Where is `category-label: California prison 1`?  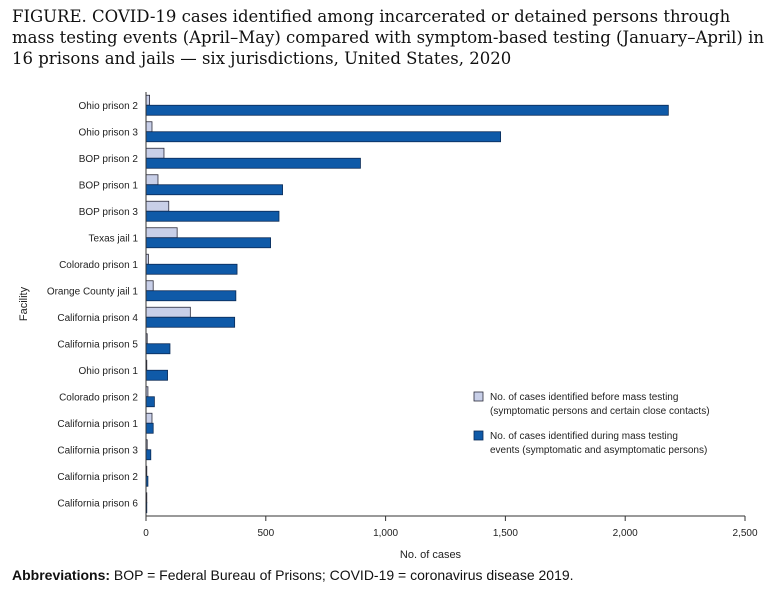
category-label: California prison 1 is located at coordinates (97, 424).